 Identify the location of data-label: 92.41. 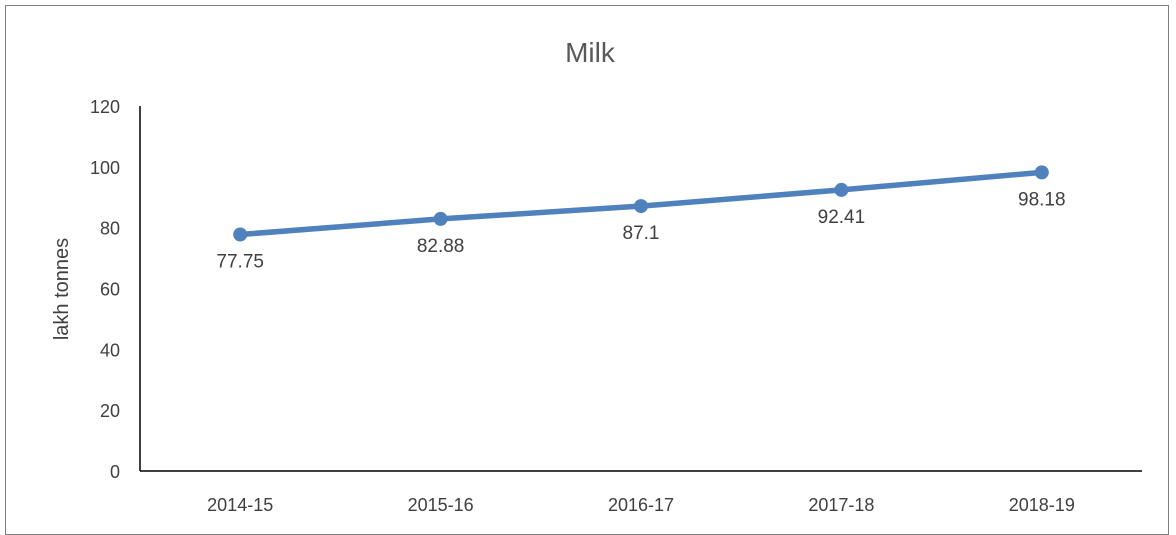
(842, 217).